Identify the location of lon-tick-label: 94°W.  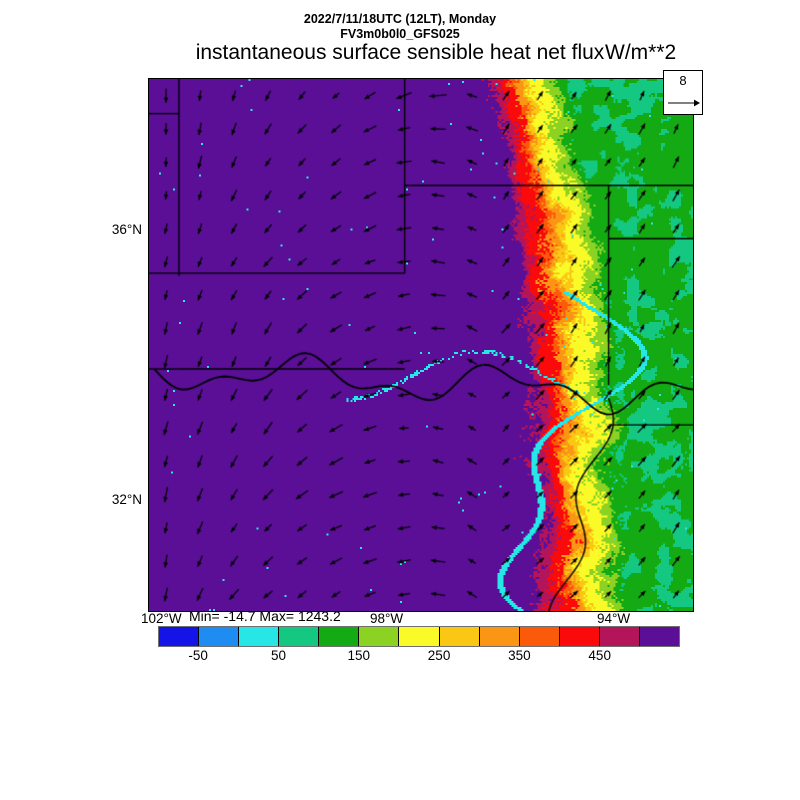
(614, 618).